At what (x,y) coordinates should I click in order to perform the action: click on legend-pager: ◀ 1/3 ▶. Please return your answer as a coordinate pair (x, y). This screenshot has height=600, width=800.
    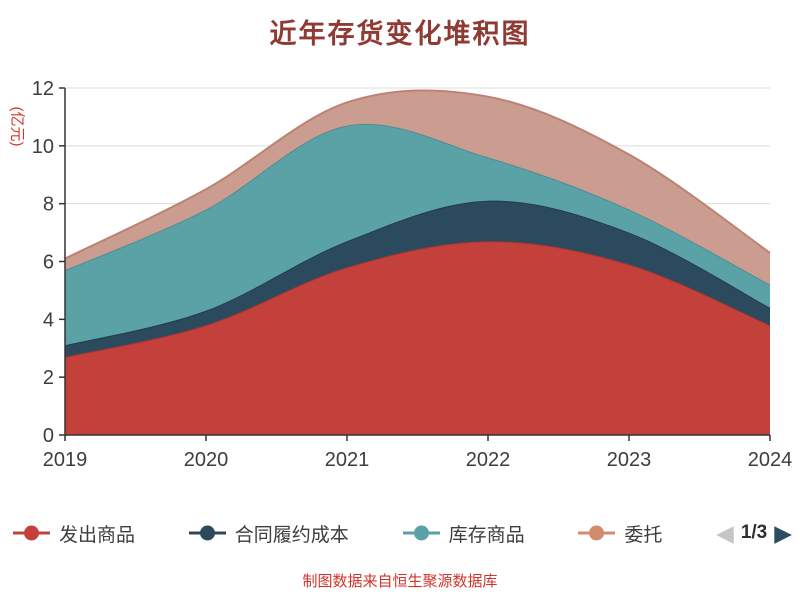
    Looking at the image, I should click on (754, 532).